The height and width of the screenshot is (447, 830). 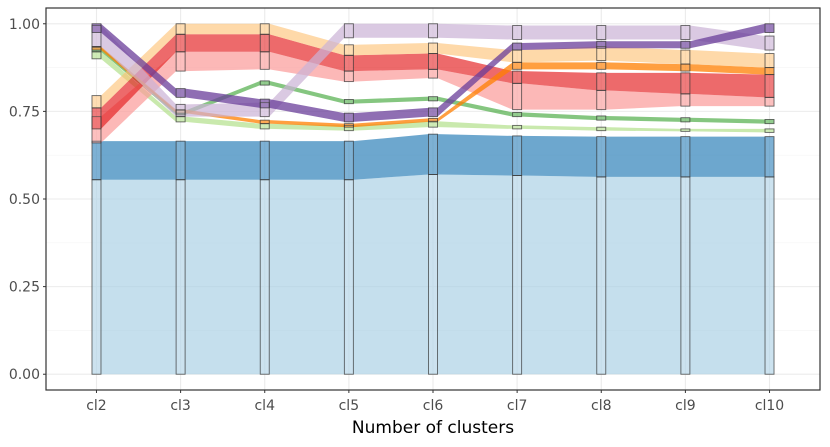 What do you see at coordinates (685, 406) in the screenshot?
I see `x-tick-label: cl9` at bounding box center [685, 406].